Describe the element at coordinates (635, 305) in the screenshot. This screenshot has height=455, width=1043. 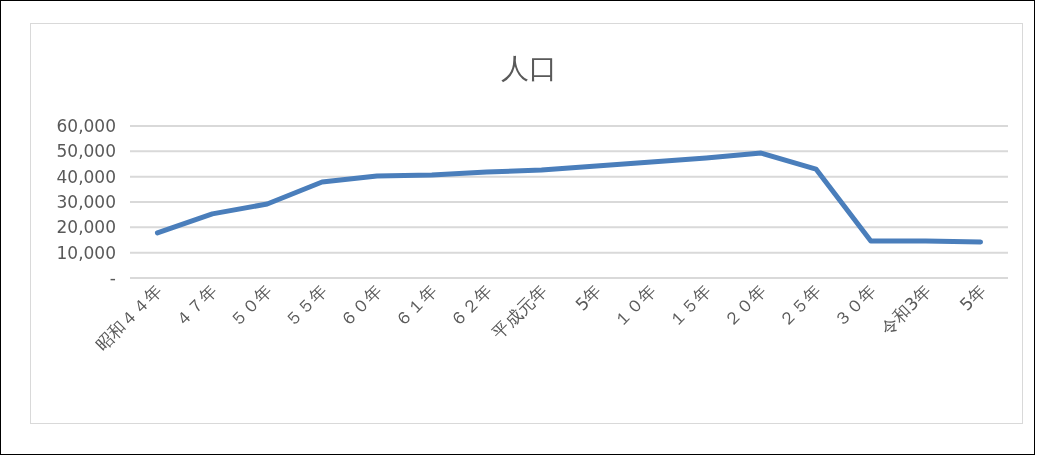
I see `x-tick-label: １０年` at that location.